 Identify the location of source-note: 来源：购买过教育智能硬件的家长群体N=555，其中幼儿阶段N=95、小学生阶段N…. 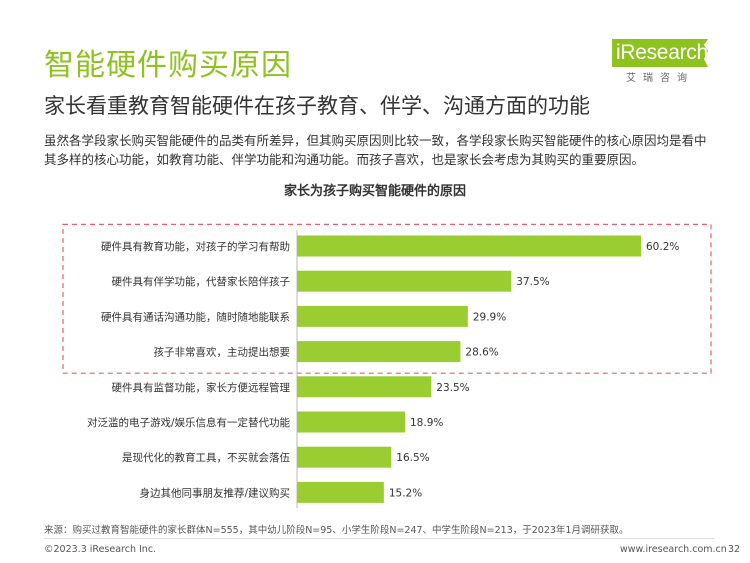
(336, 530).